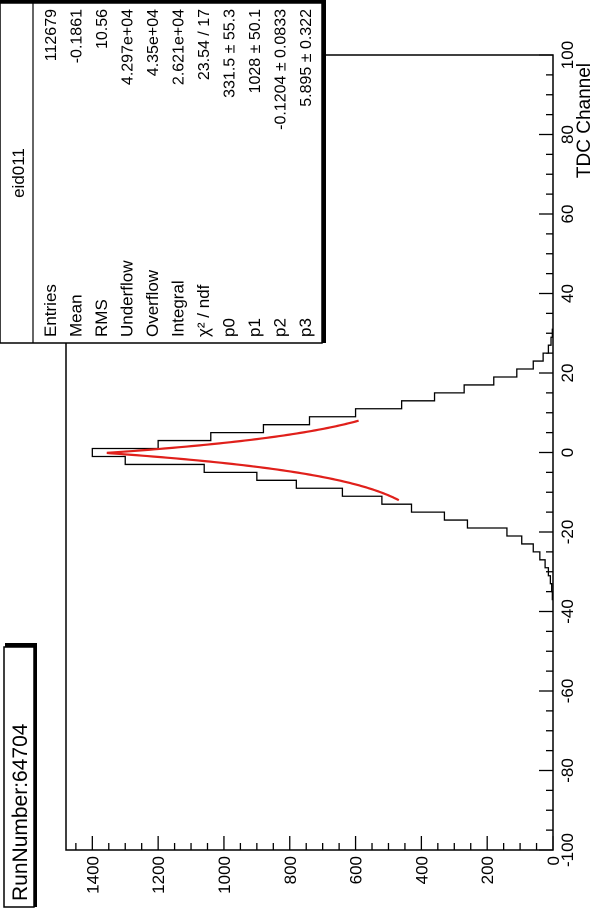 The width and height of the screenshot is (594, 909). Describe the element at coordinates (255, 51) in the screenshot. I see `stat-value: 1028 ± 50.1` at that location.